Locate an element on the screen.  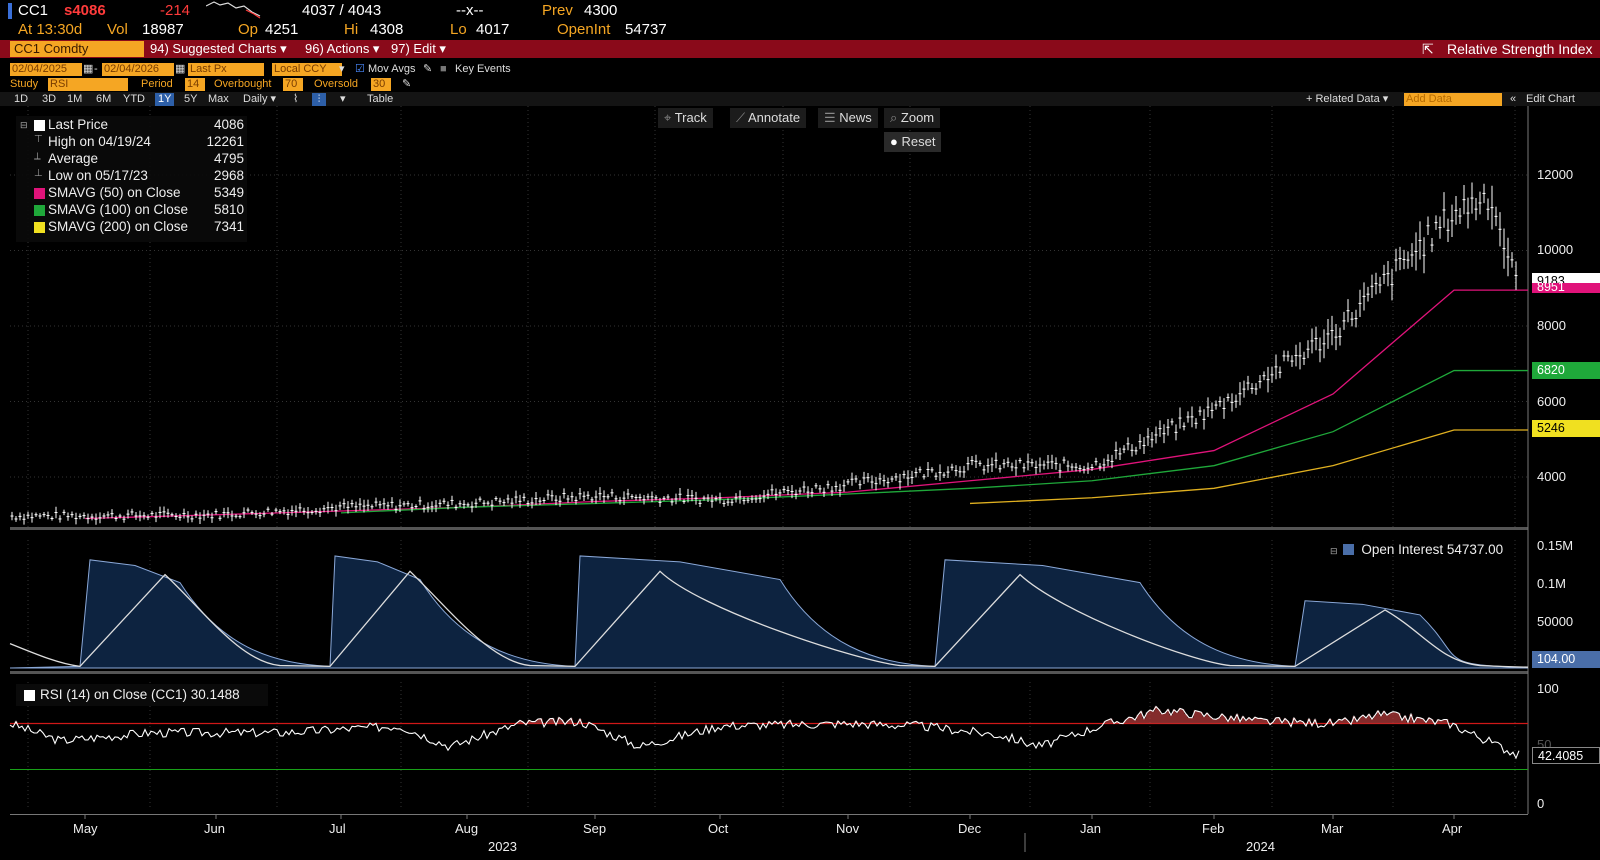
legend-item: SMAVG (100) on Close 5810 is located at coordinates (132, 210).